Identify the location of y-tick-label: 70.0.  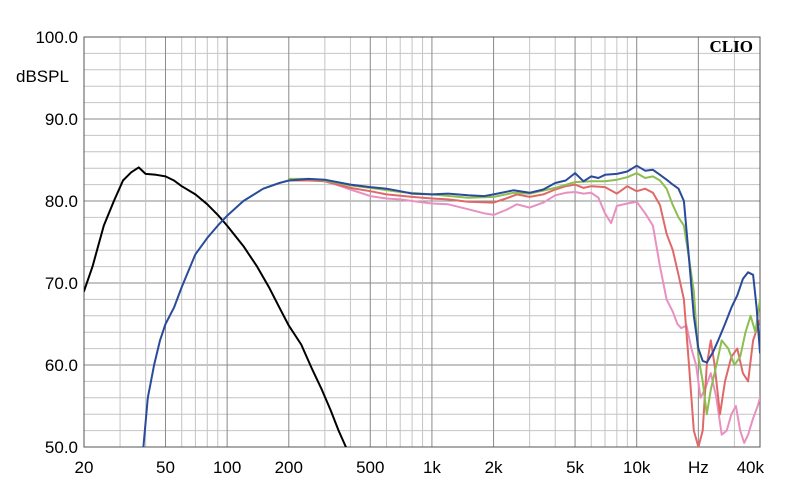
(61, 283).